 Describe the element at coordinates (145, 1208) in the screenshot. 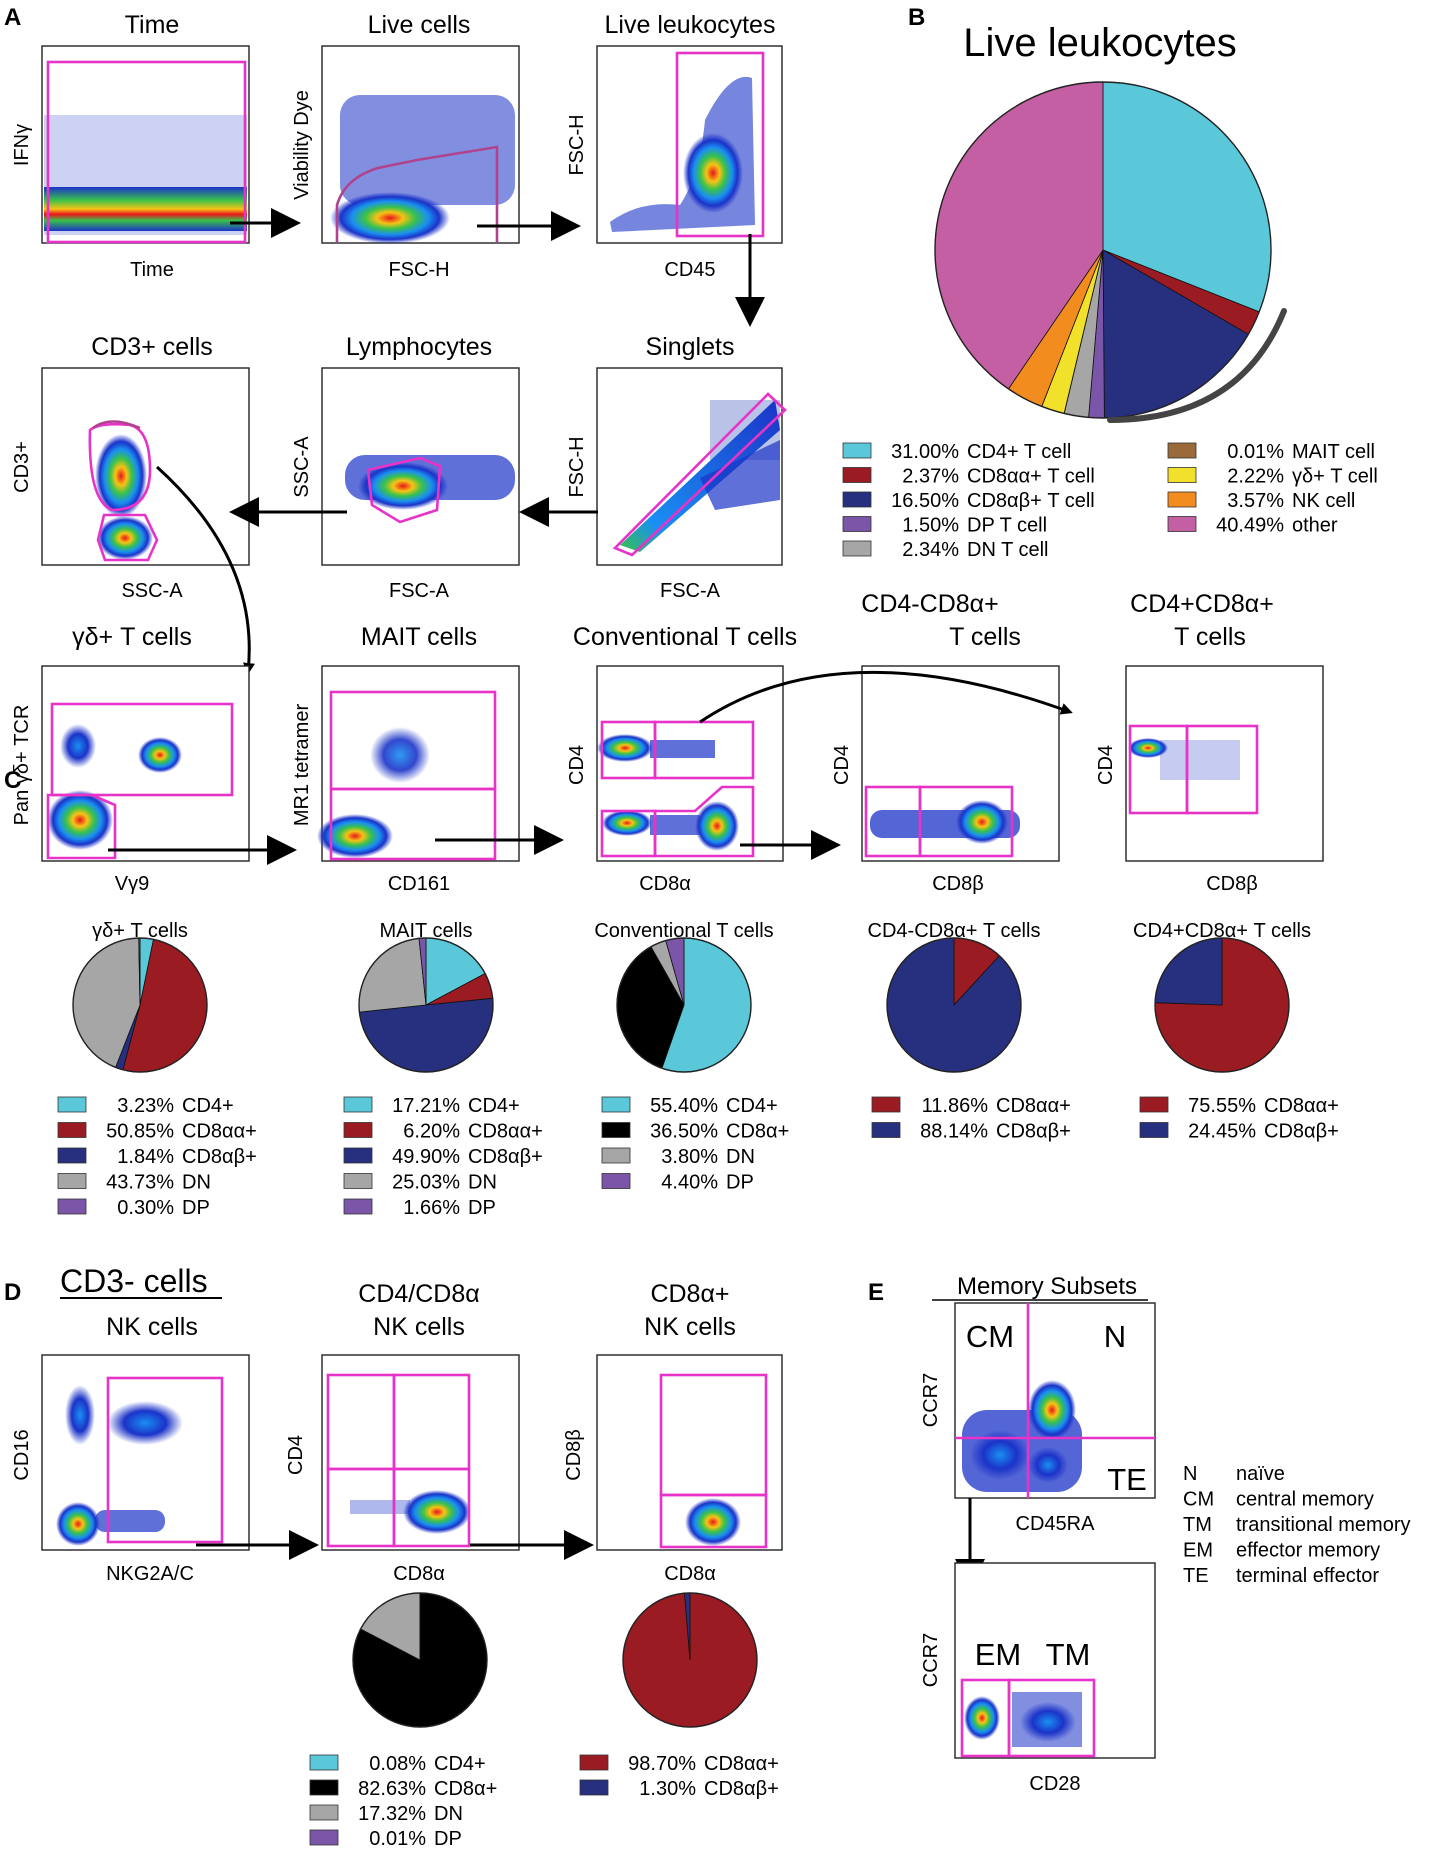

I see `legend-percent: 0.30%` at that location.